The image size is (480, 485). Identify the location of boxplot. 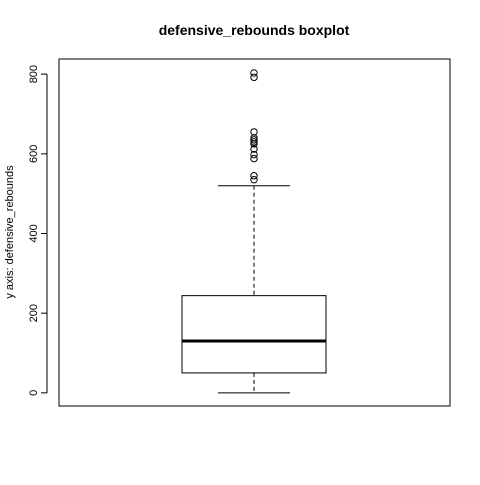
(254, 289).